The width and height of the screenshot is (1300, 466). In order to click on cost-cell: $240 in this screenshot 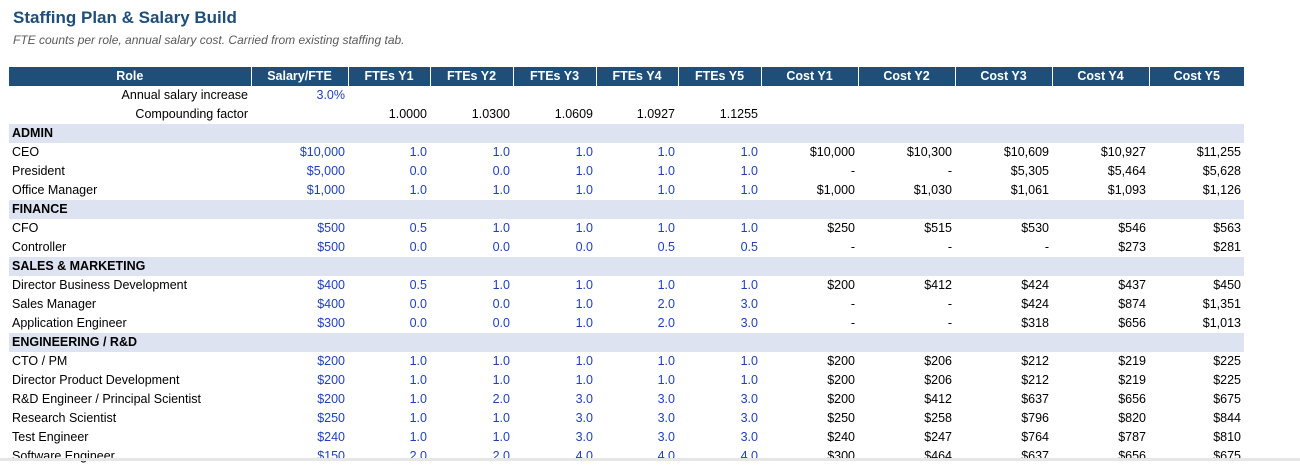, I will do `click(841, 437)`.